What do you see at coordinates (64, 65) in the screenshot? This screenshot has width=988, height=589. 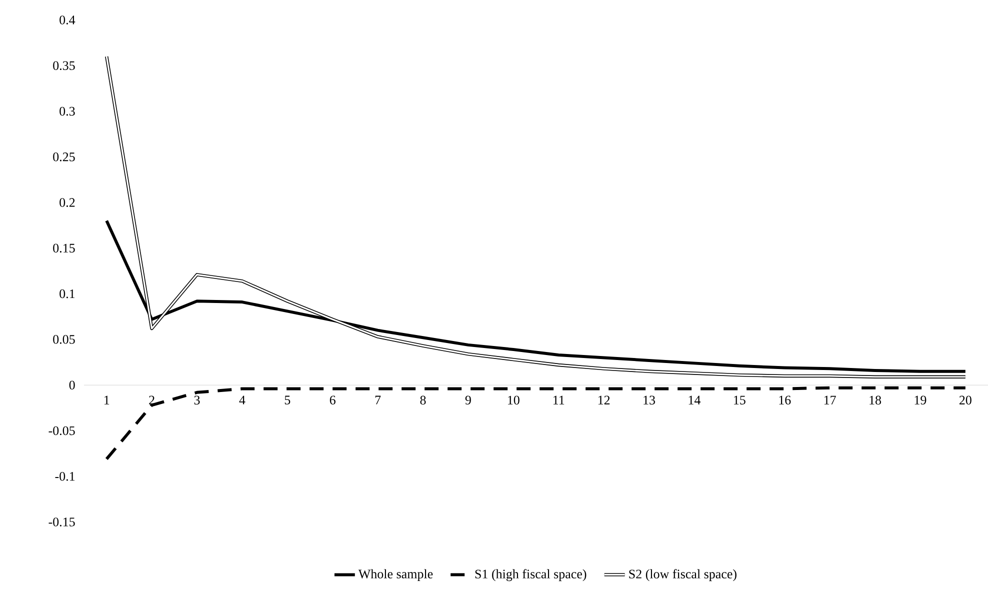 I see `y-tick-label: 0.35` at bounding box center [64, 65].